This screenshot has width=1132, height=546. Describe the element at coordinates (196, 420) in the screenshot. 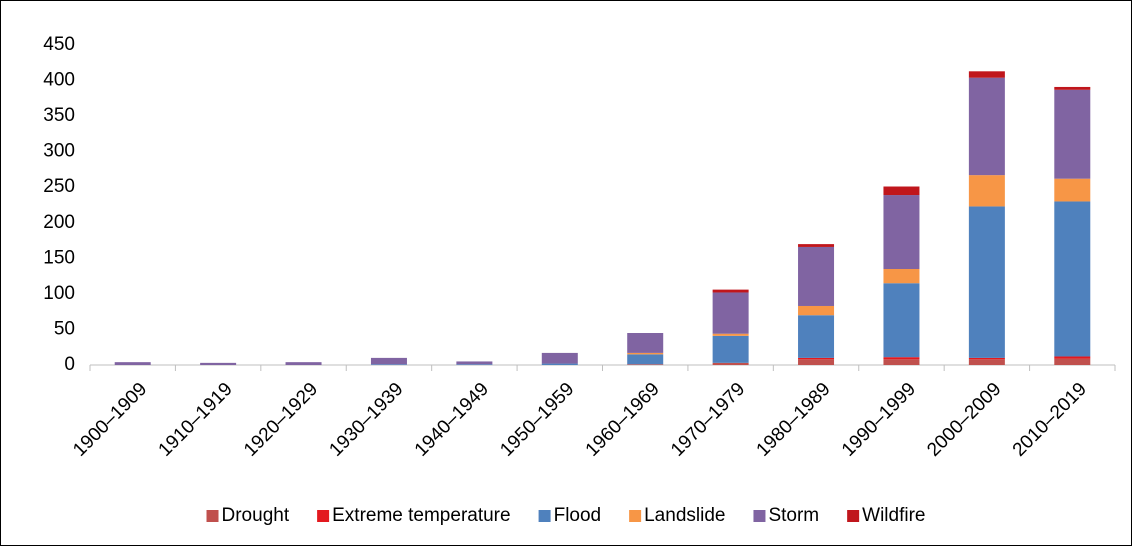

I see `x-tick-label: 1910–1919` at that location.